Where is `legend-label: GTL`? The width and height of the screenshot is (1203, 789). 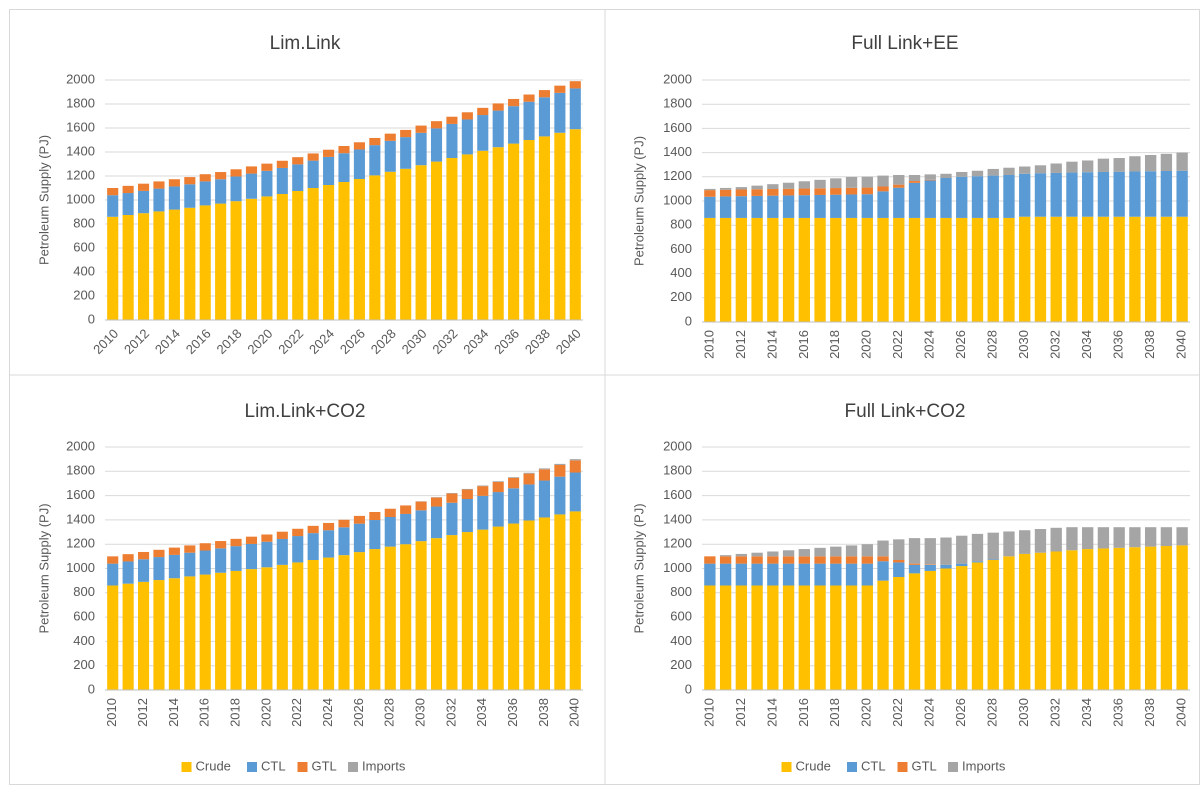
legend-label: GTL is located at coordinates (324, 765).